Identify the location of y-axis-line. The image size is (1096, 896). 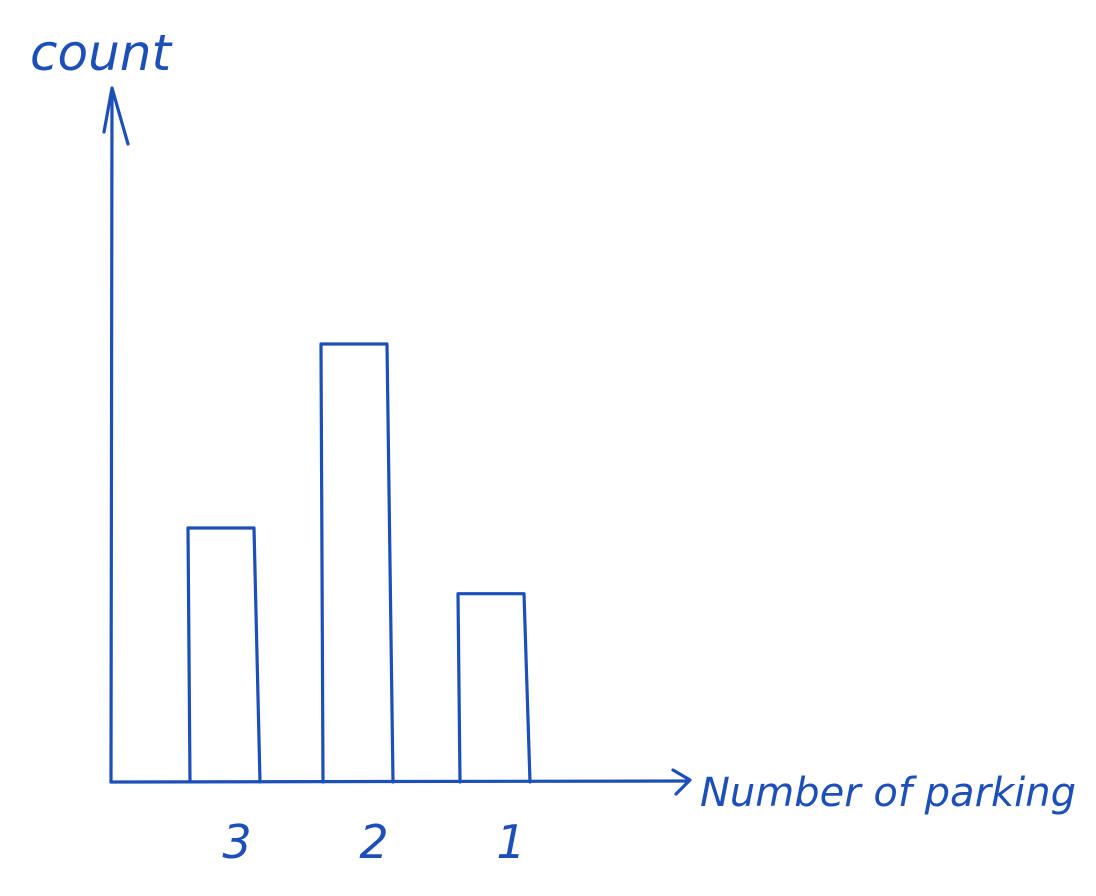
(111, 436).